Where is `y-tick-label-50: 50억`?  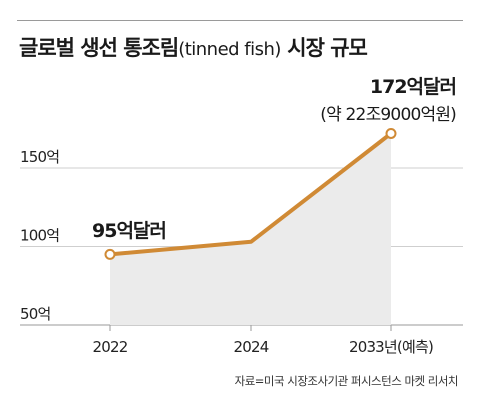
y-tick-label-50: 50억 is located at coordinates (35, 314).